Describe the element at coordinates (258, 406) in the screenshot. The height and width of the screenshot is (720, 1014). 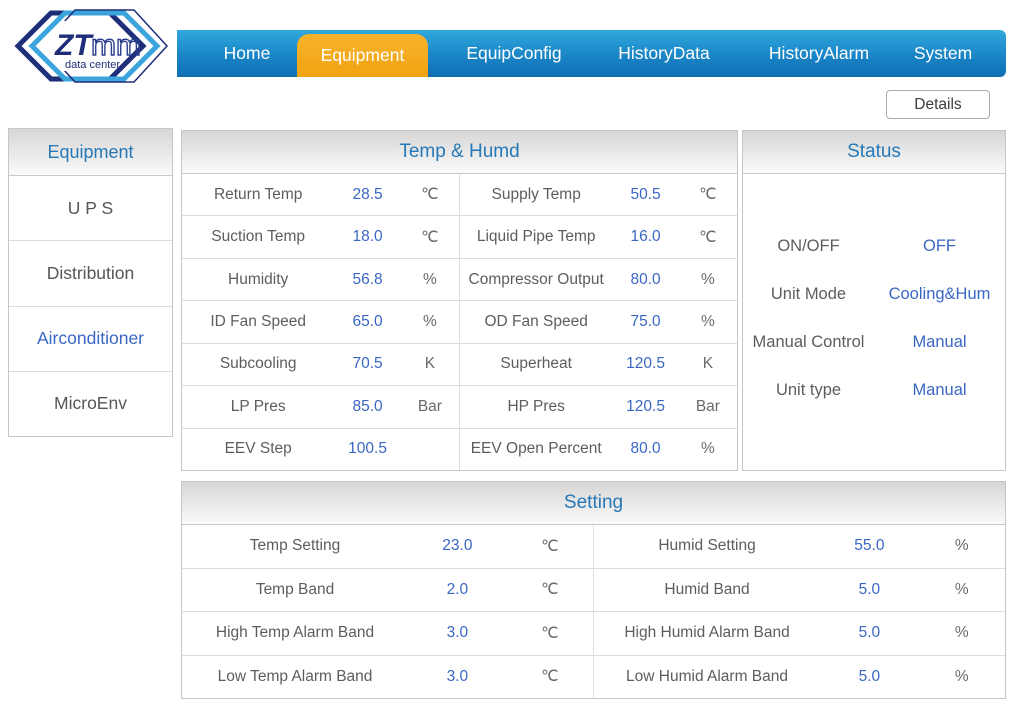
I see `measurement-label: LP Pres` at that location.